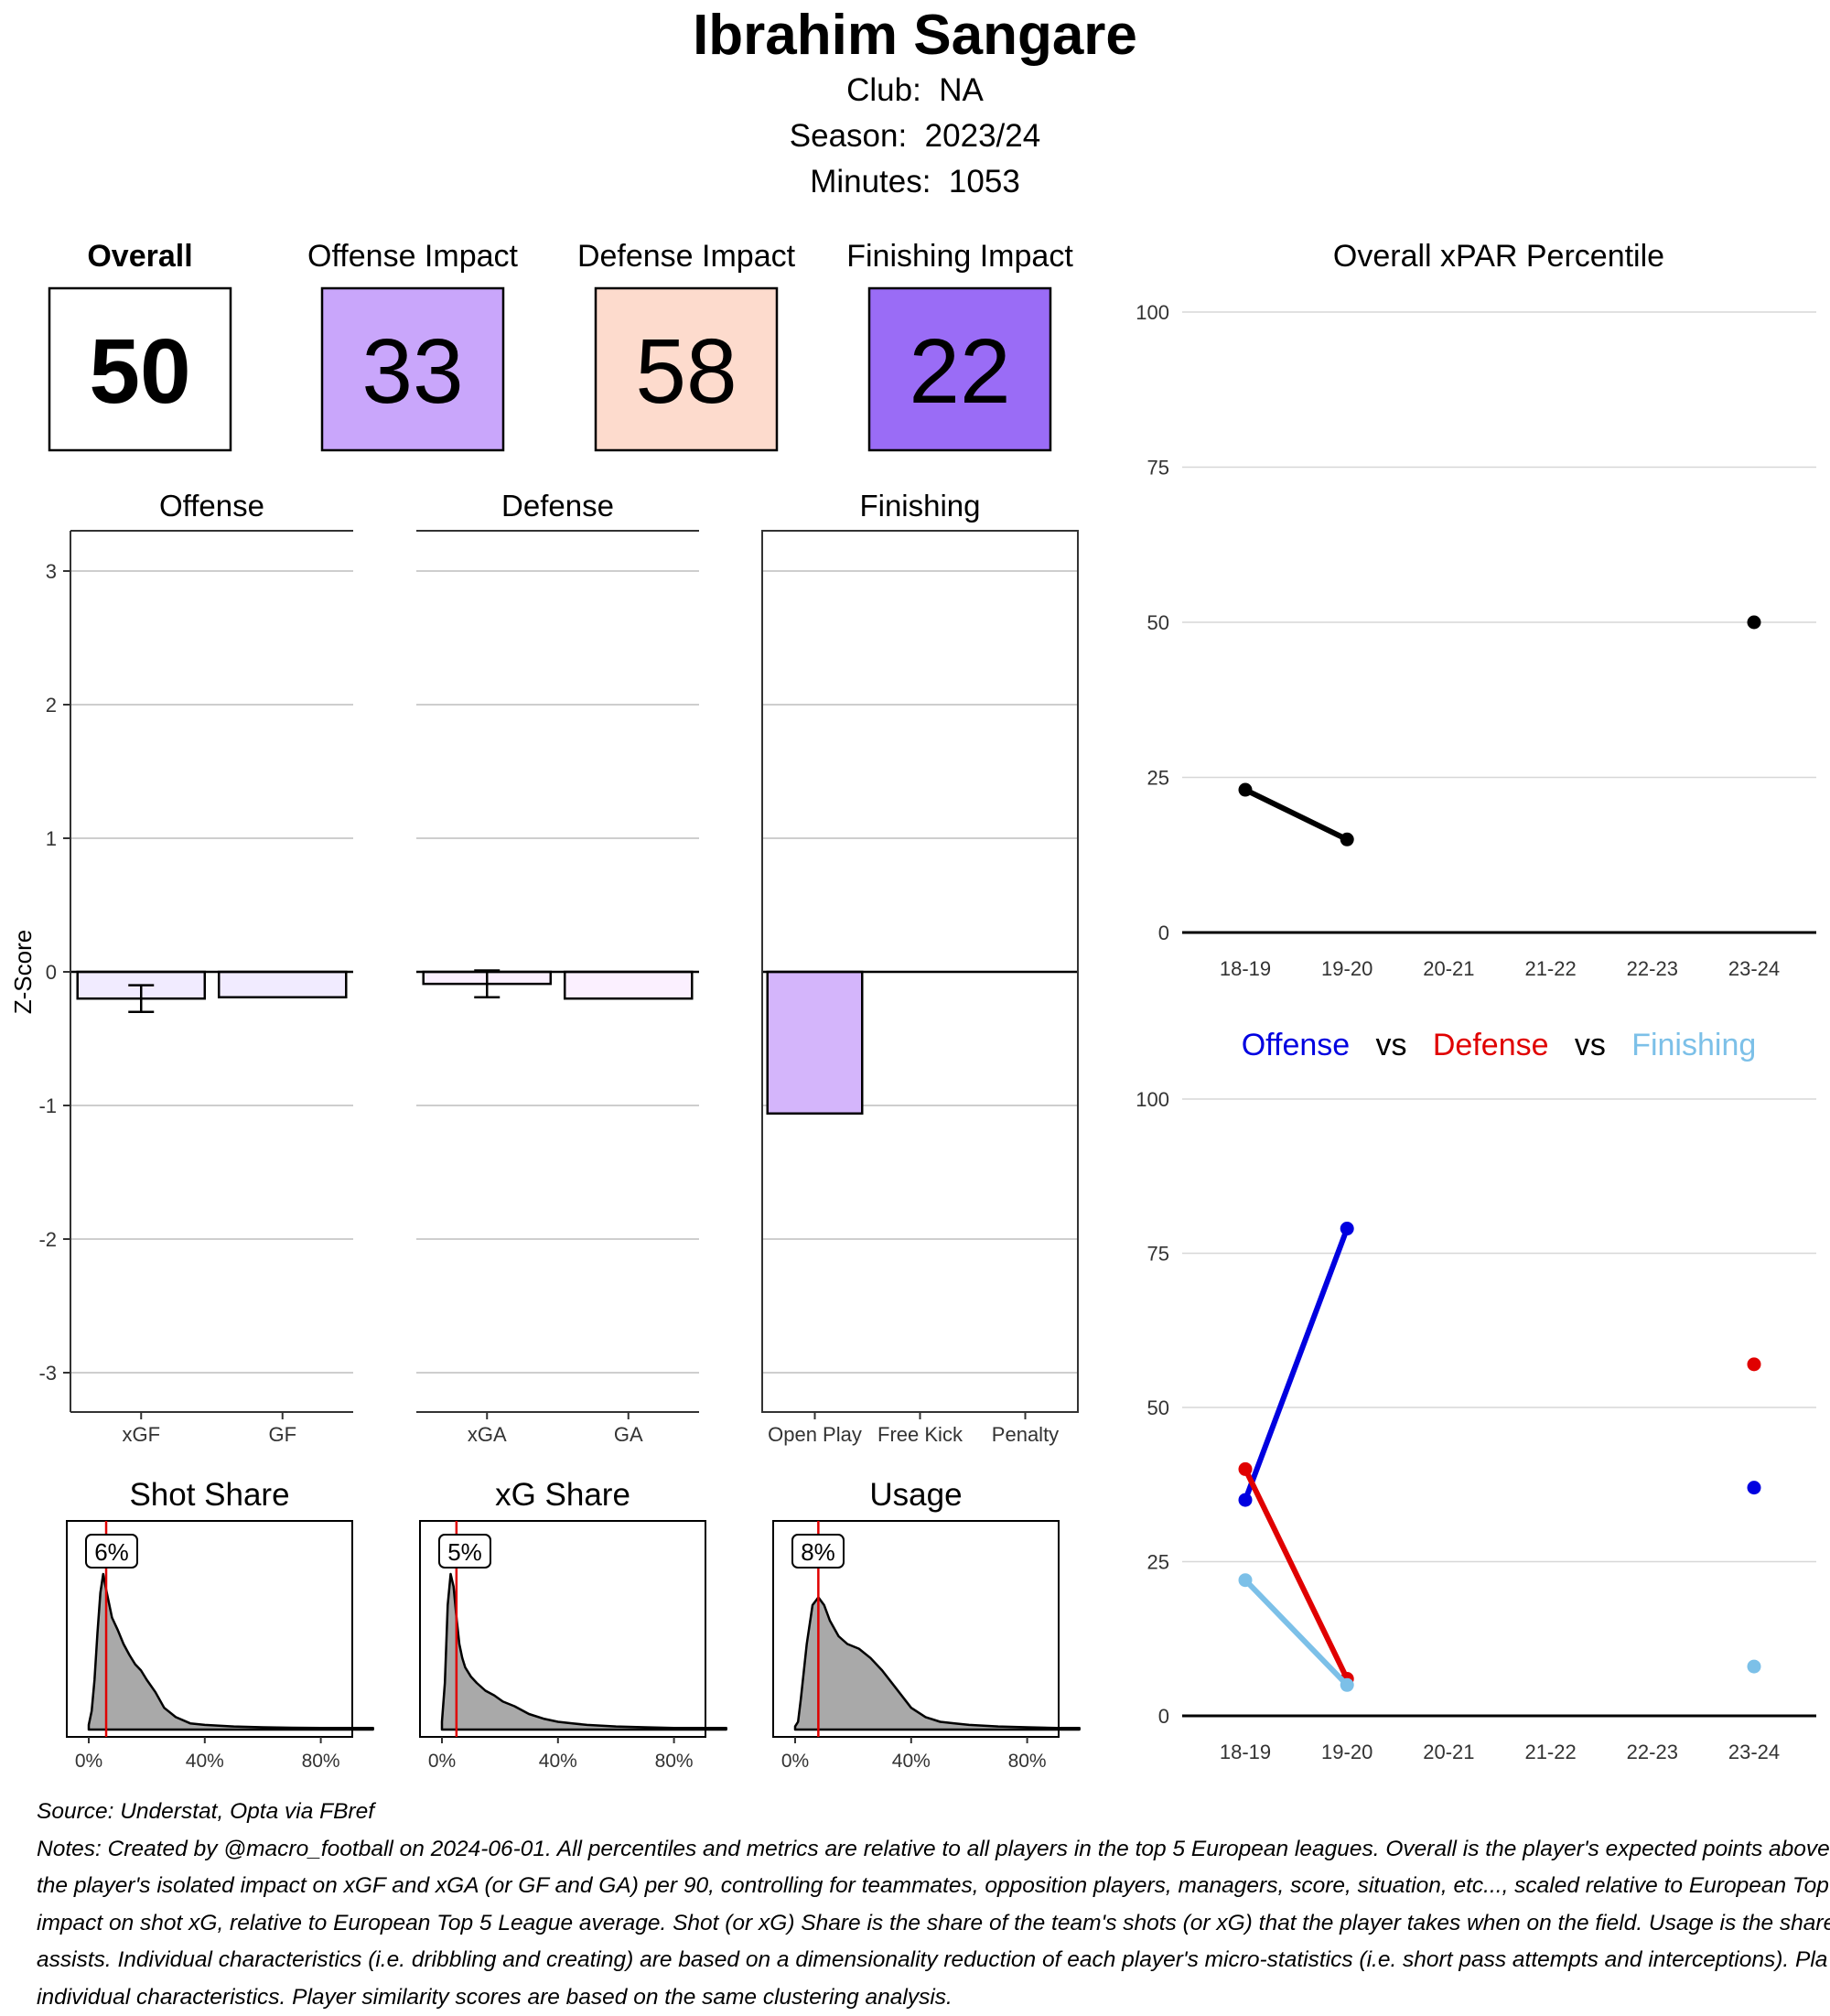 The width and height of the screenshot is (1830, 2016). What do you see at coordinates (629, 1434) in the screenshot?
I see `bar-category-label: GA` at bounding box center [629, 1434].